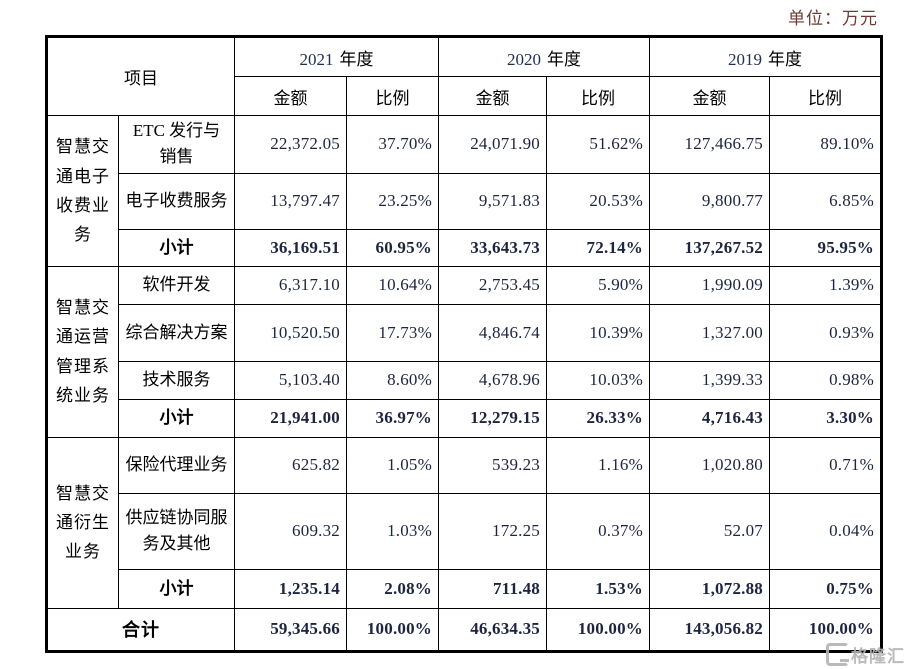 Image resolution: width=908 pixels, height=669 pixels. Describe the element at coordinates (356, 59) in the screenshot. I see `year-2021-suffix: 年度` at that location.